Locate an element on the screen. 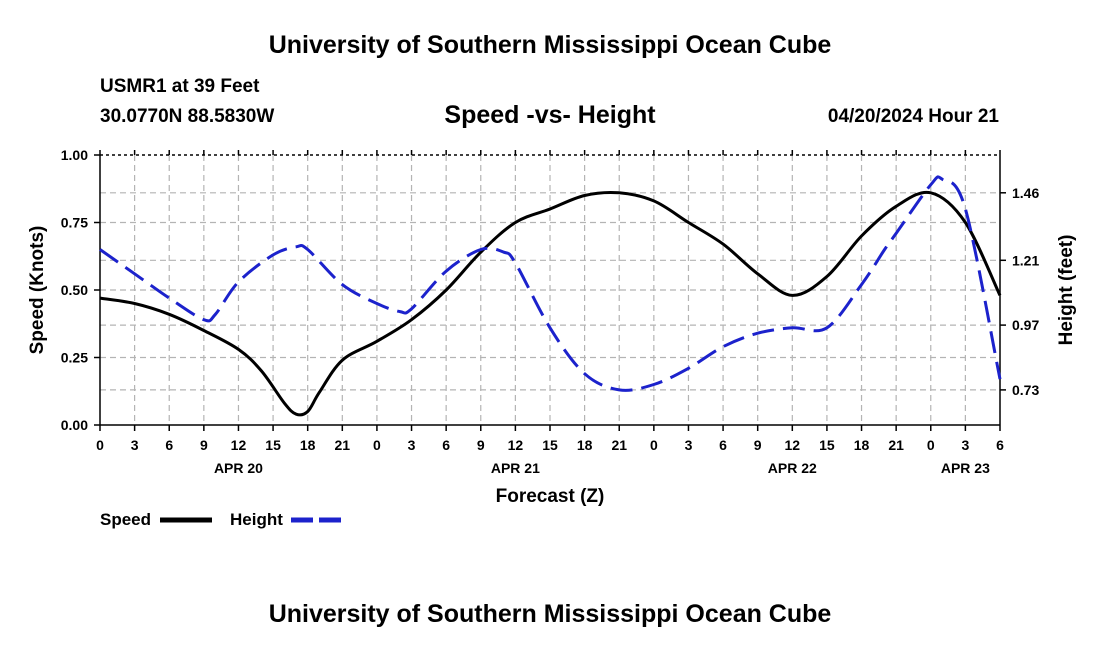 Image resolution: width=1100 pixels, height=650 pixels. station-label: USMR1 at 39 Feet is located at coordinates (180, 86).